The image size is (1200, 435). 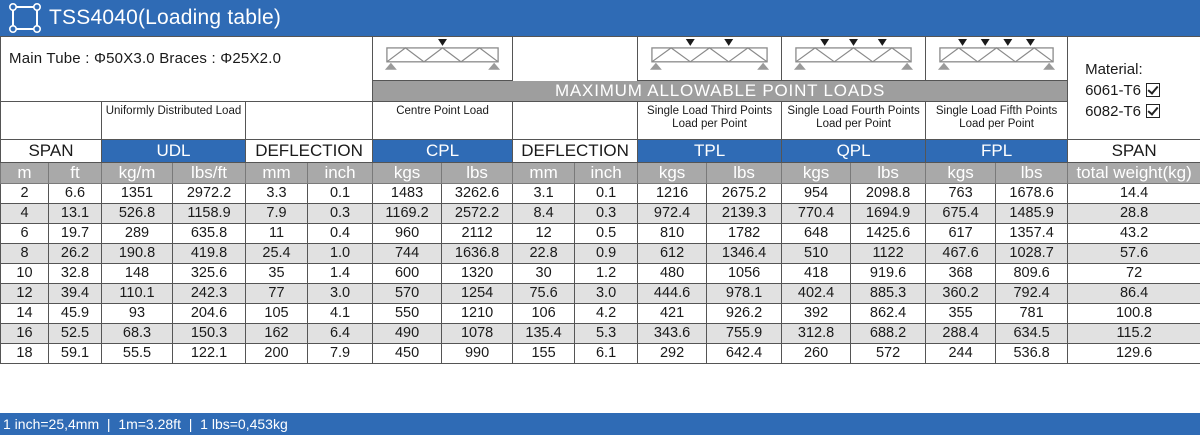 What do you see at coordinates (600, 18) in the screenshot?
I see `title-bar: TSS4040(Loading table)` at bounding box center [600, 18].